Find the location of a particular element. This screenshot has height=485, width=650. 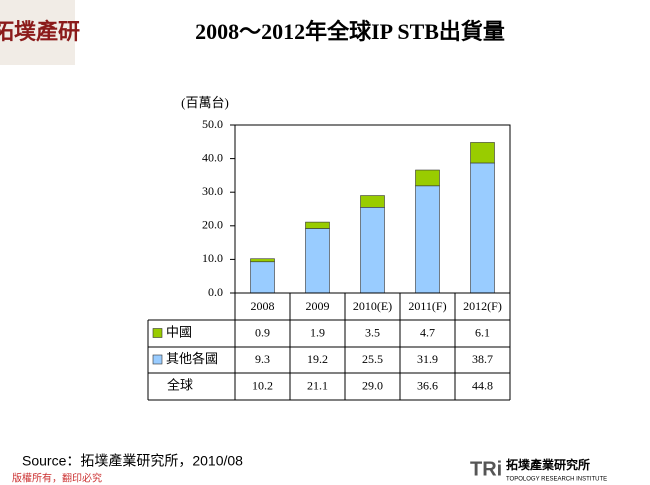

footer: 版權所有，翻印必究 is located at coordinates (57, 478).